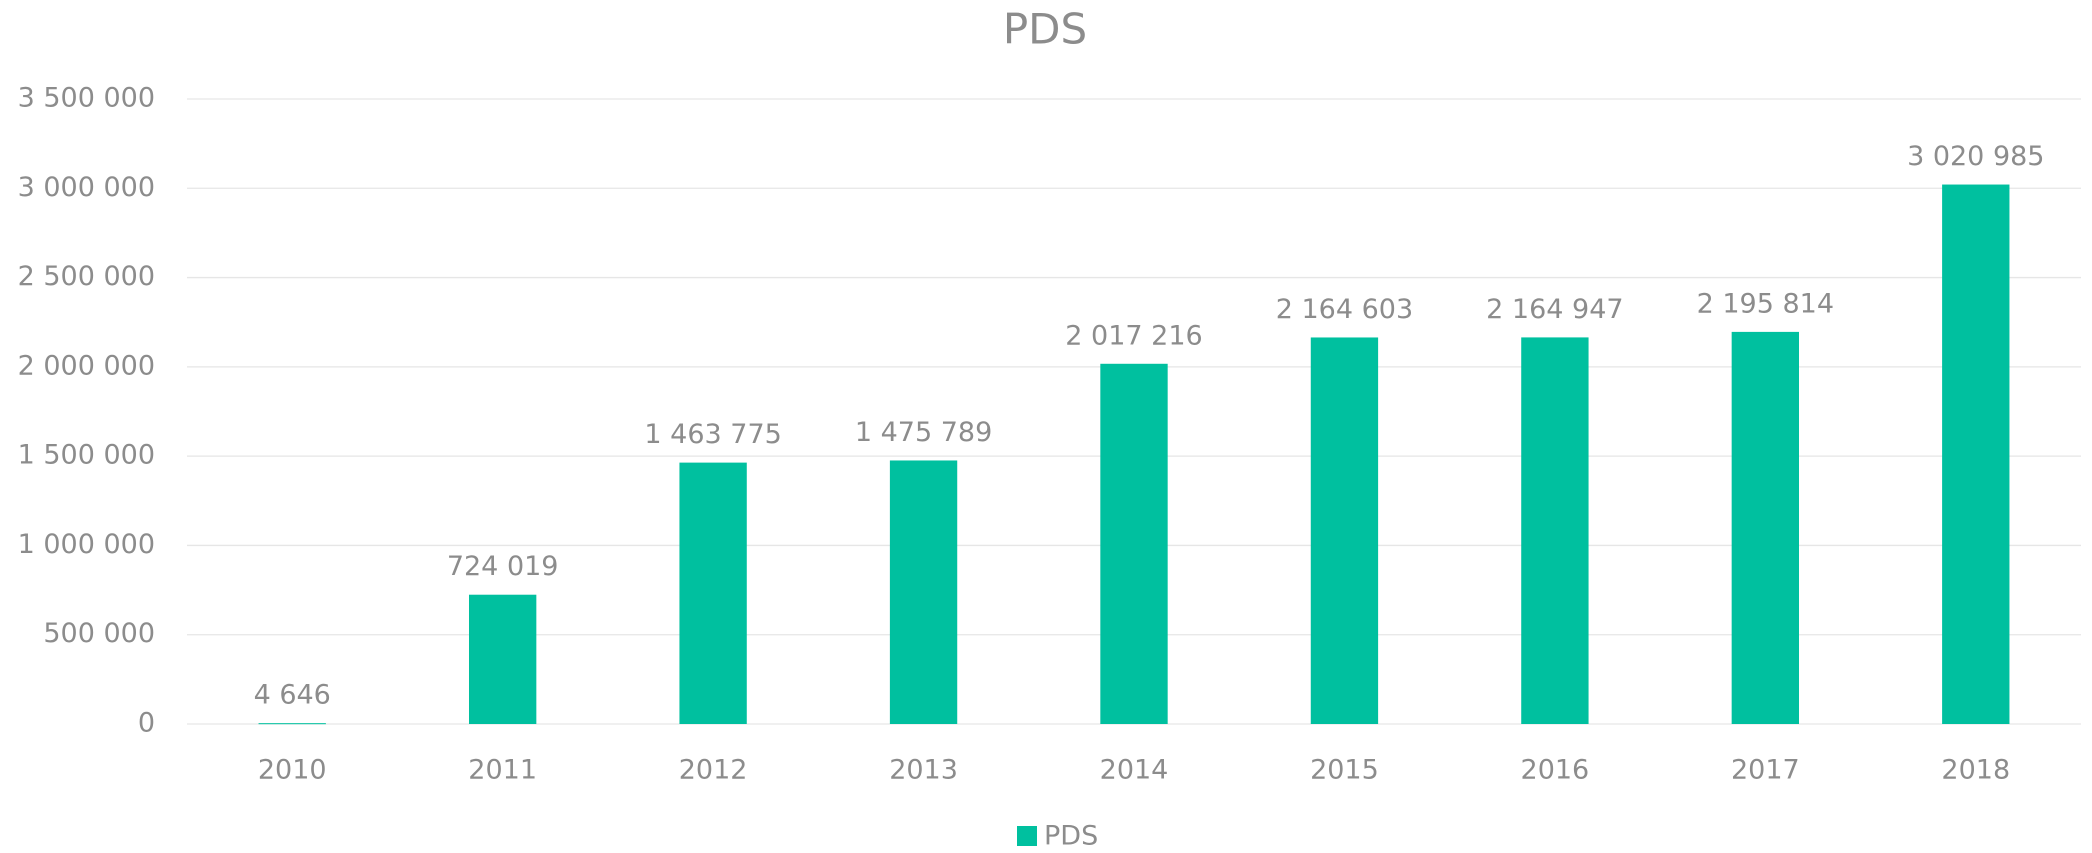 This screenshot has width=2092, height=853. I want to click on x-tick-label: 2012, so click(713, 770).